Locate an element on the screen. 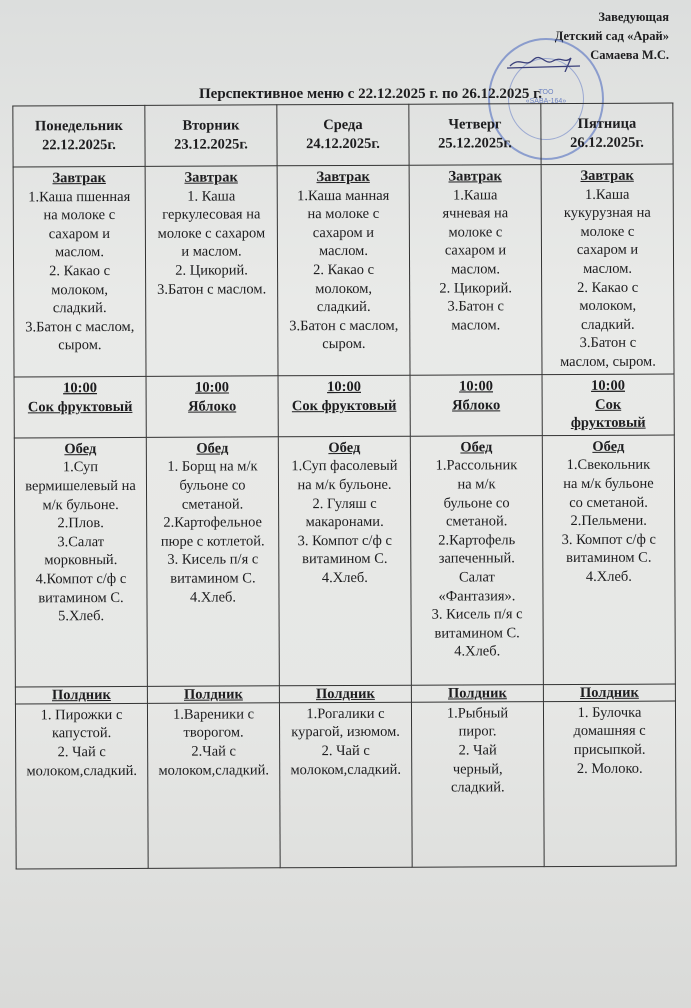 This screenshot has height=1008, width=691. menu-line: 1. Каша is located at coordinates (211, 196).